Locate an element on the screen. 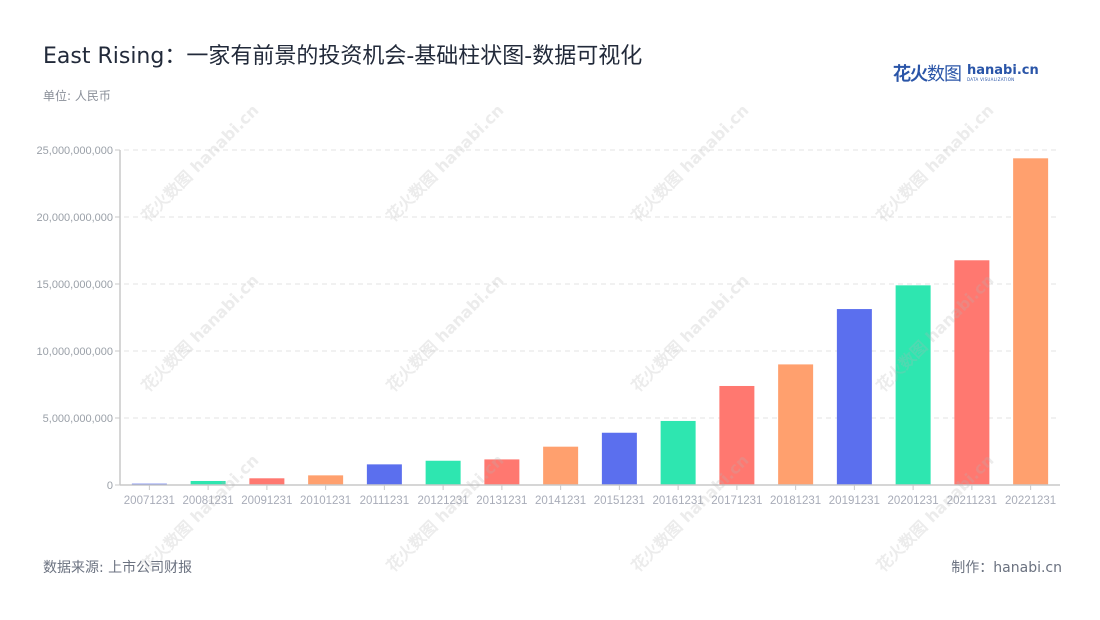 This screenshot has height=620, width=1100. x-tick-label: 20121231 is located at coordinates (443, 501).